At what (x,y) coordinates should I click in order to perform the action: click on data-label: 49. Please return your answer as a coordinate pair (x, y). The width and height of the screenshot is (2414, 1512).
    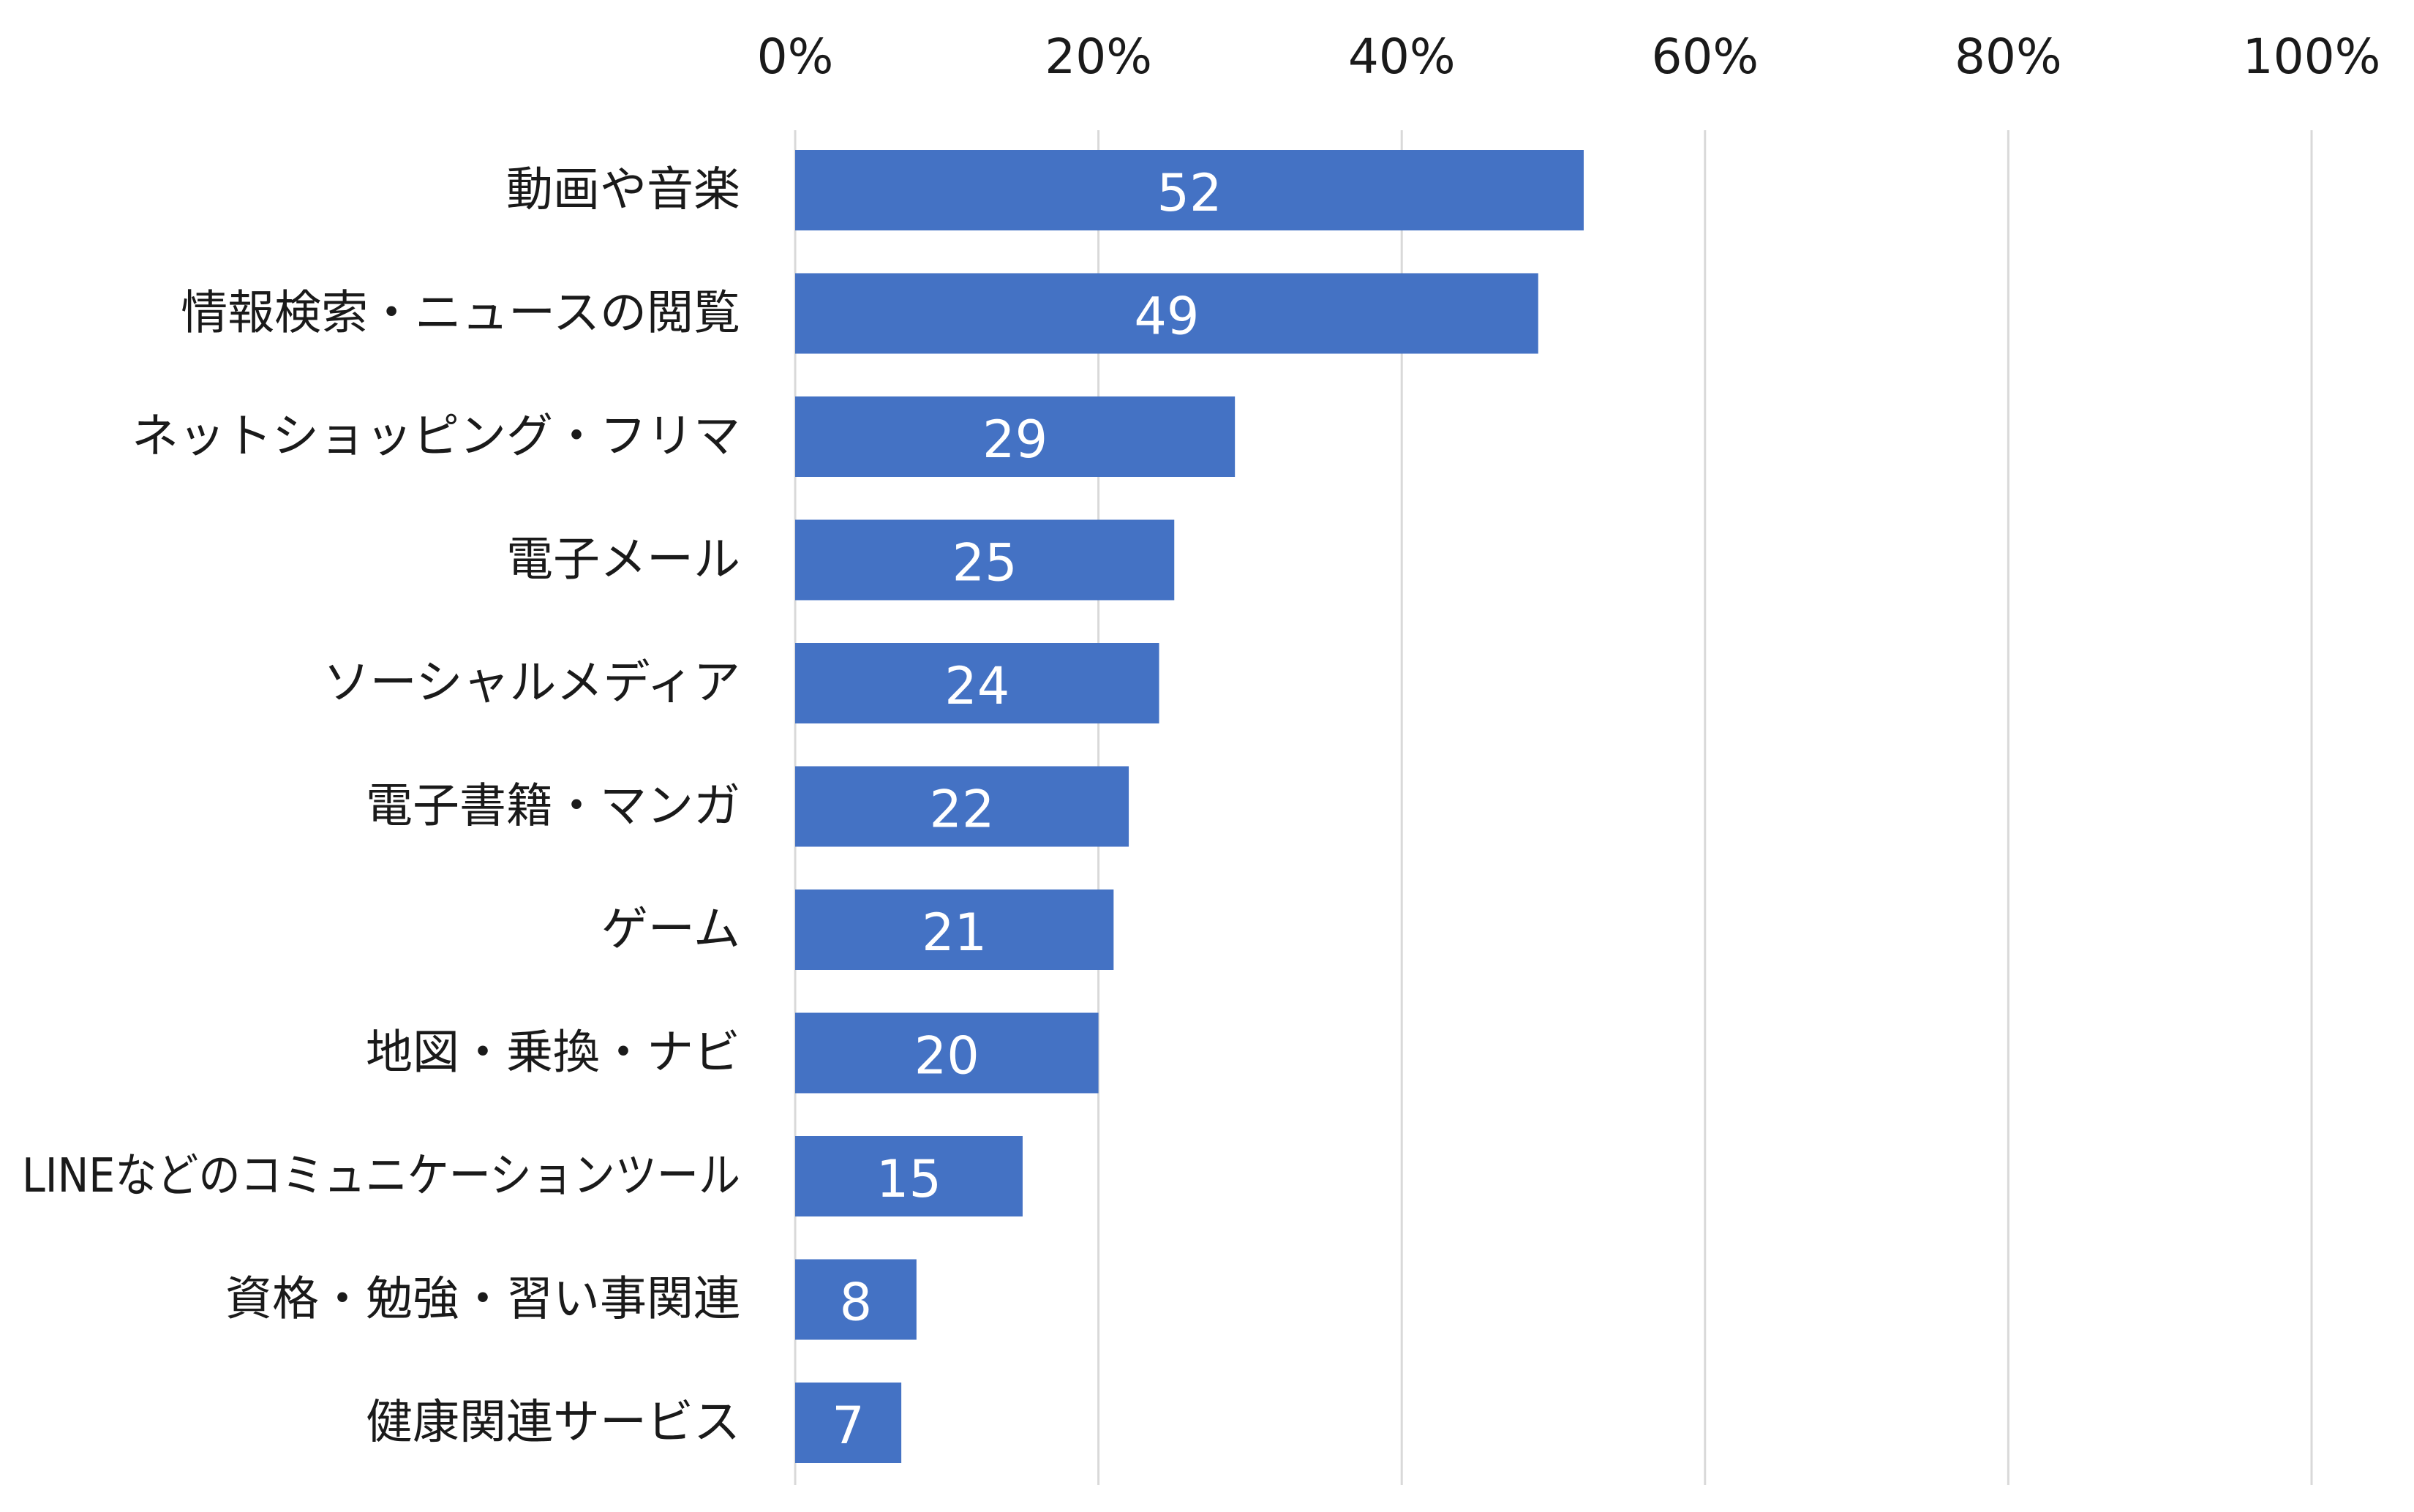
    Looking at the image, I should click on (1166, 317).